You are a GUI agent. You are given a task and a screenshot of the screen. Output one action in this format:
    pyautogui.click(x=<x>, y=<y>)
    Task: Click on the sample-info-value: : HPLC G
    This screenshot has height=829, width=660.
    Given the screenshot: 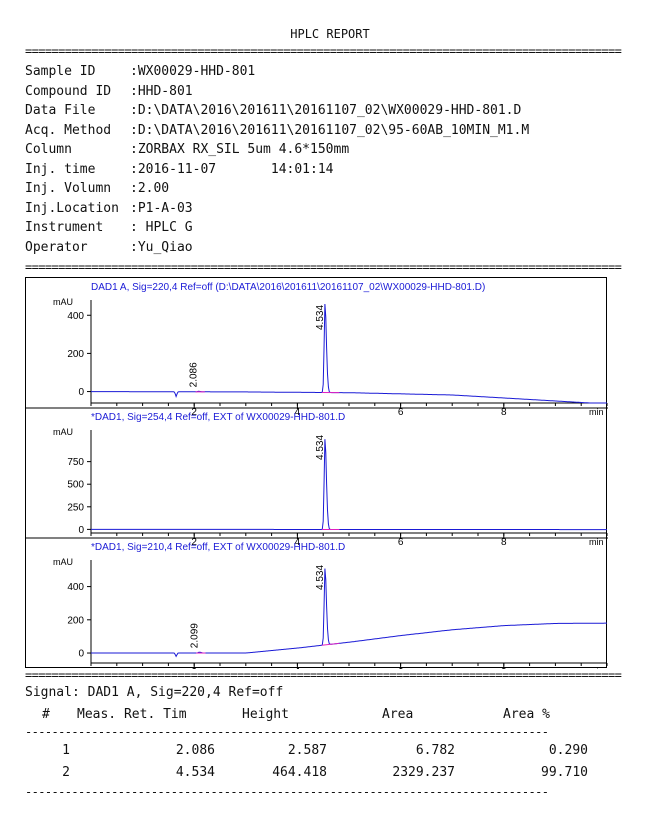 What is the action you would take?
    pyautogui.click(x=161, y=227)
    